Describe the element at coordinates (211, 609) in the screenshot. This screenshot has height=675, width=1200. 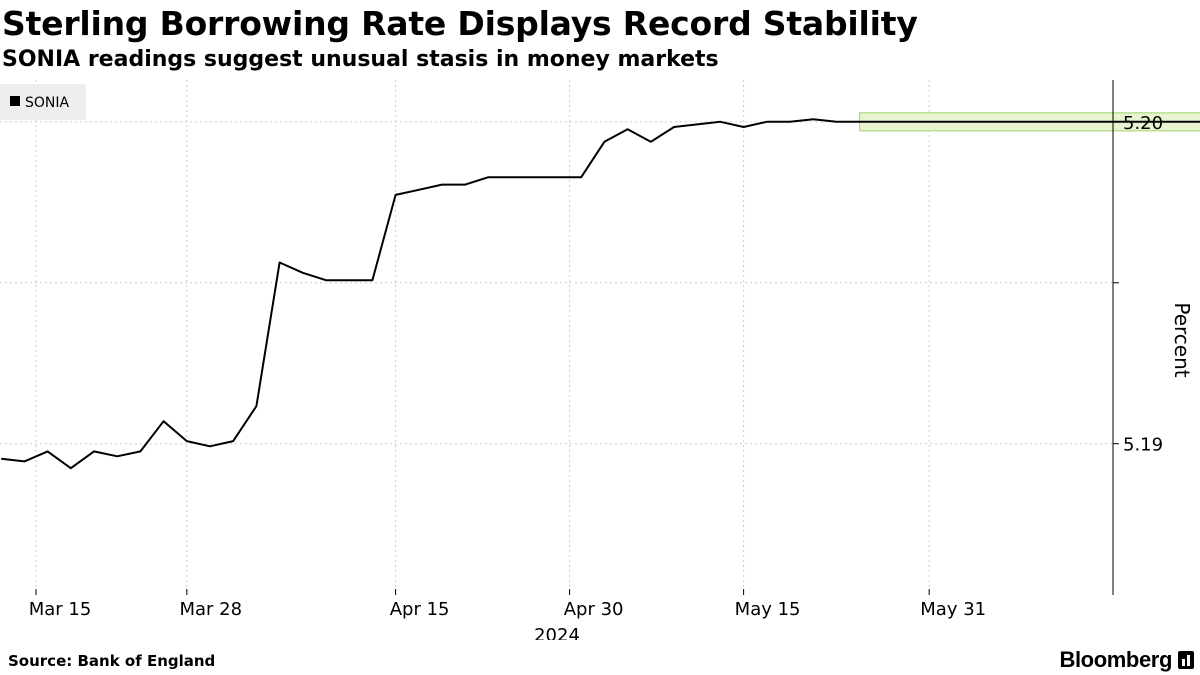
I see `x-tick-label-1: Mar 28` at that location.